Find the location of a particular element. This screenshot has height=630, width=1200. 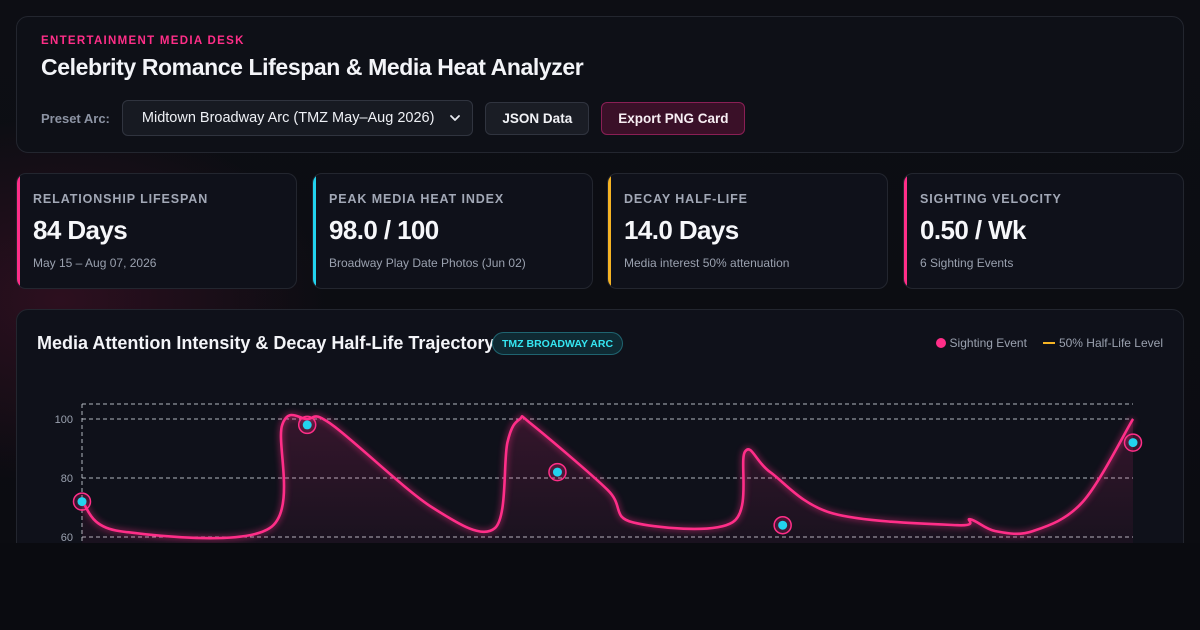

desk-kicker: ENTERTAINMENT MEDIA DESK is located at coordinates (143, 41).